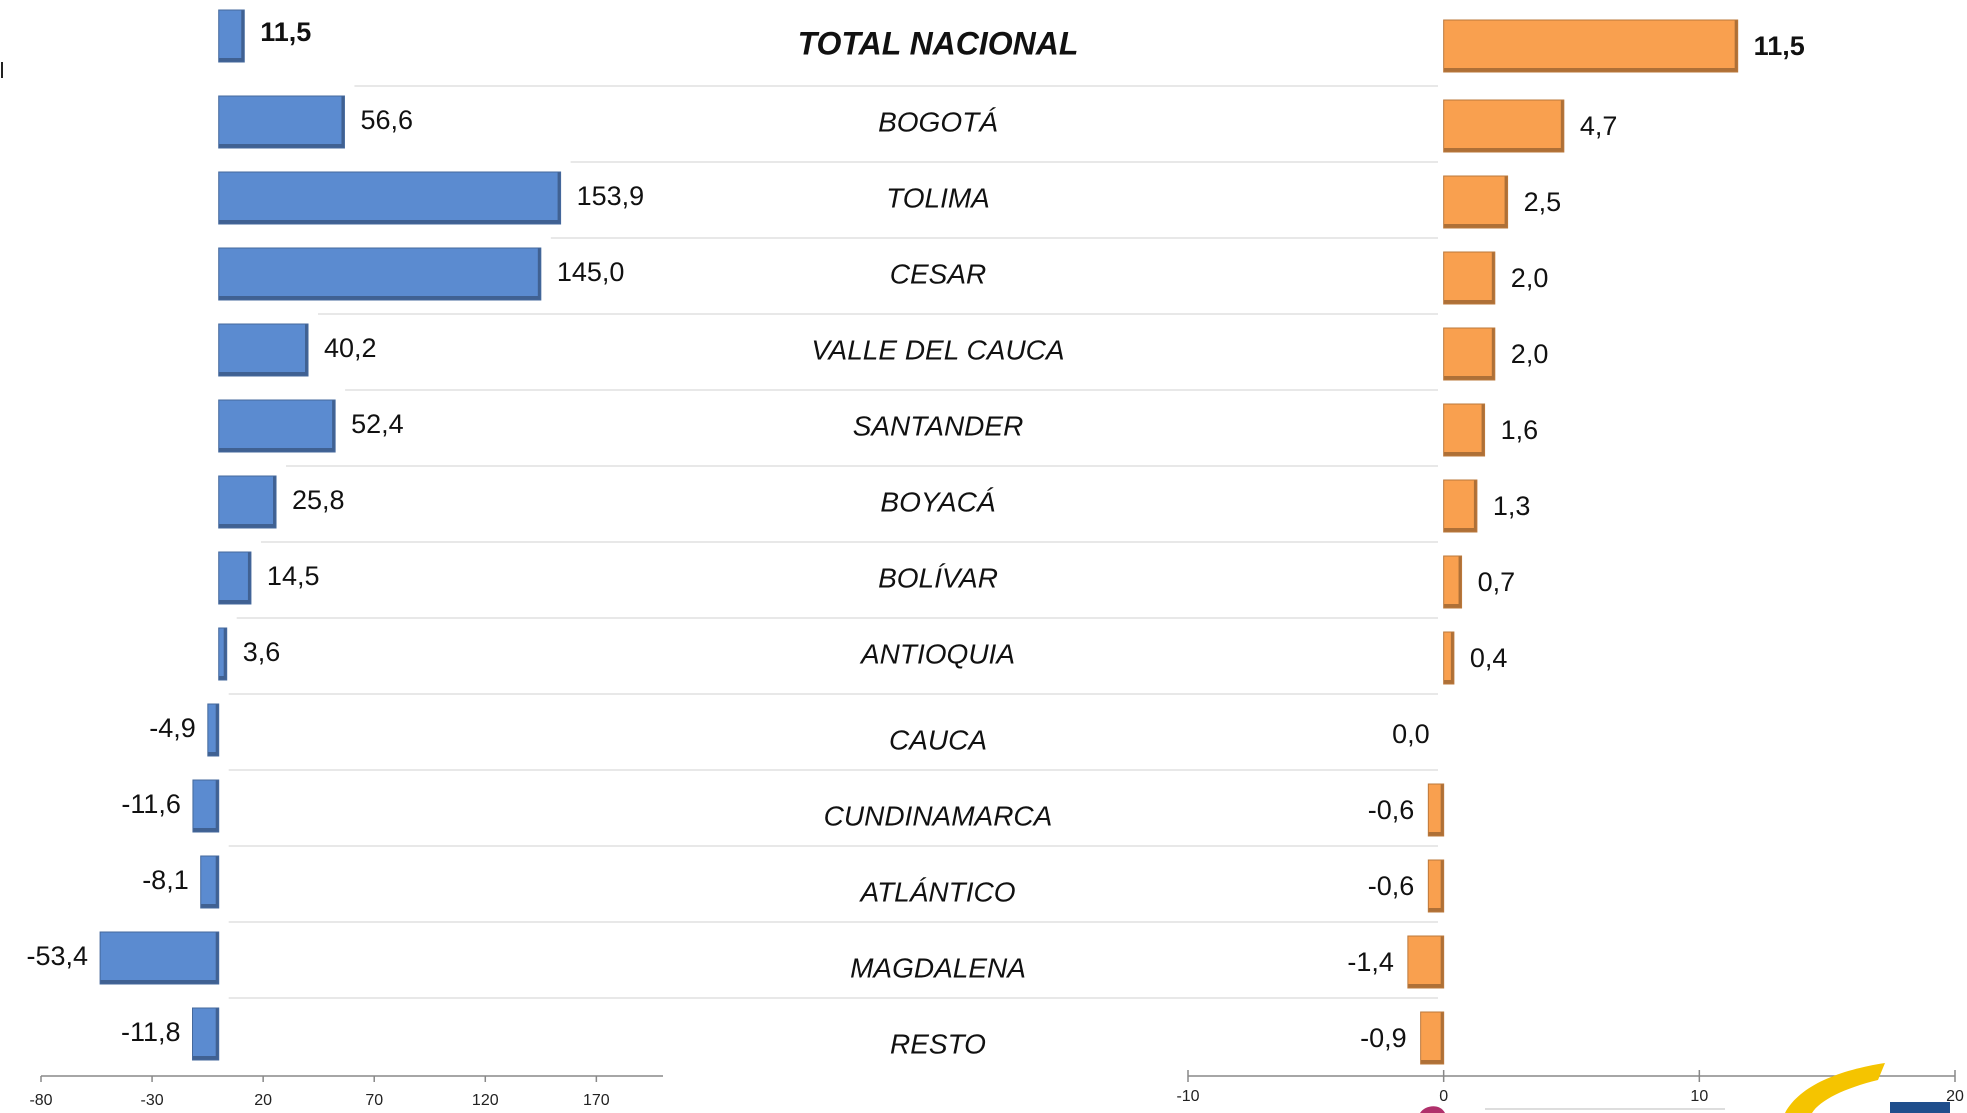  I want to click on left-data-label: 3,6, so click(262, 652).